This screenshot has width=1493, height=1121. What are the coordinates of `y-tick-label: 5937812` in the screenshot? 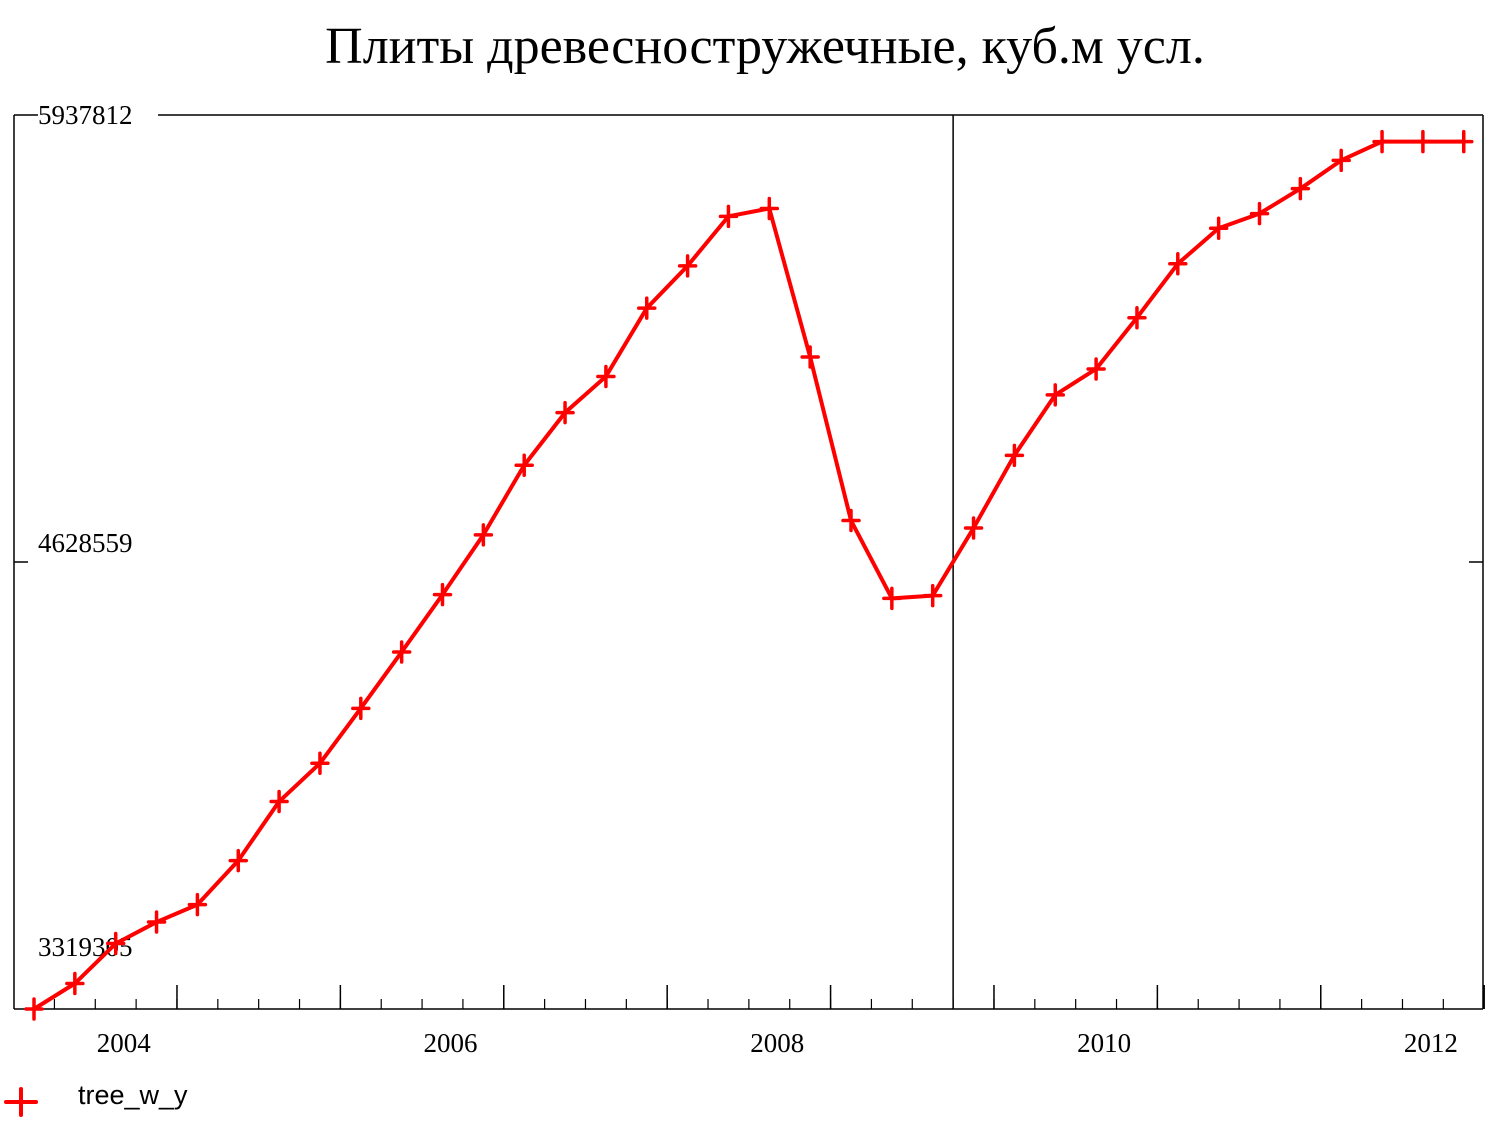 It's located at (85, 115).